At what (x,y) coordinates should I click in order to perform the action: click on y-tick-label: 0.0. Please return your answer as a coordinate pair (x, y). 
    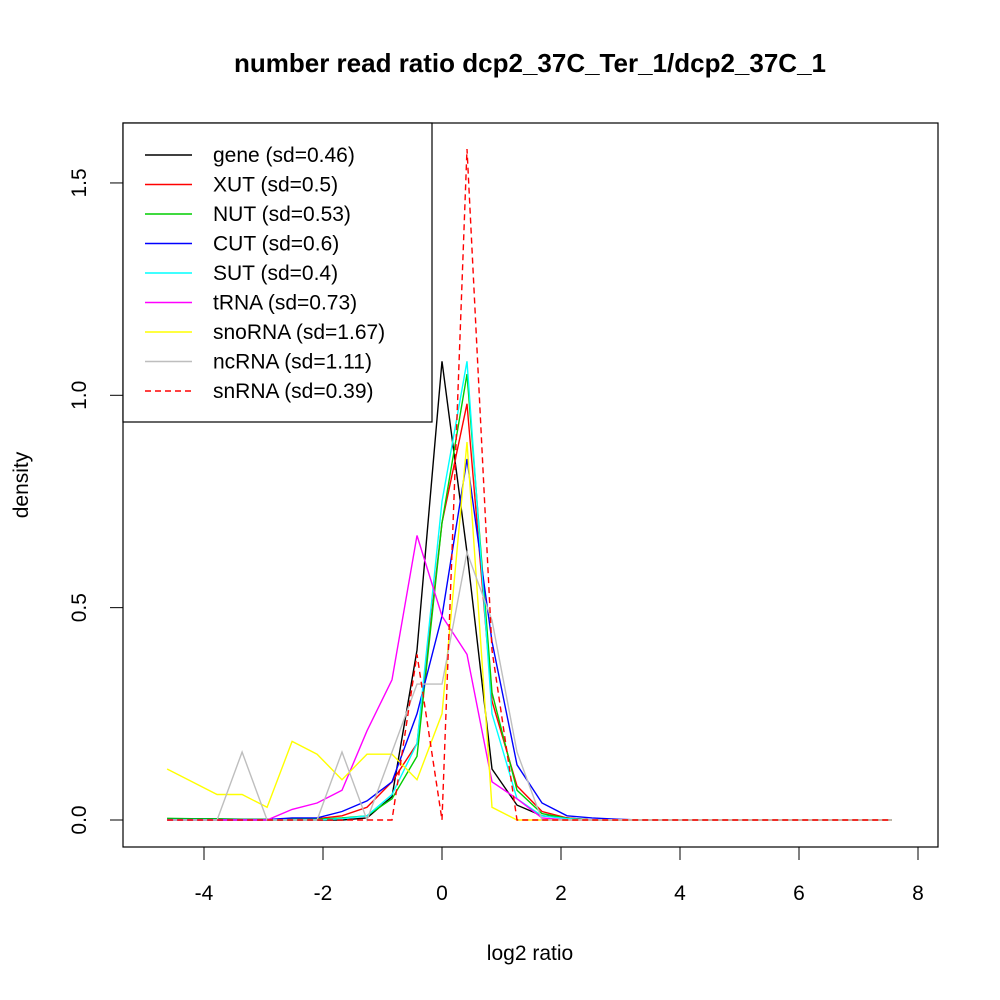
    Looking at the image, I should click on (79, 819).